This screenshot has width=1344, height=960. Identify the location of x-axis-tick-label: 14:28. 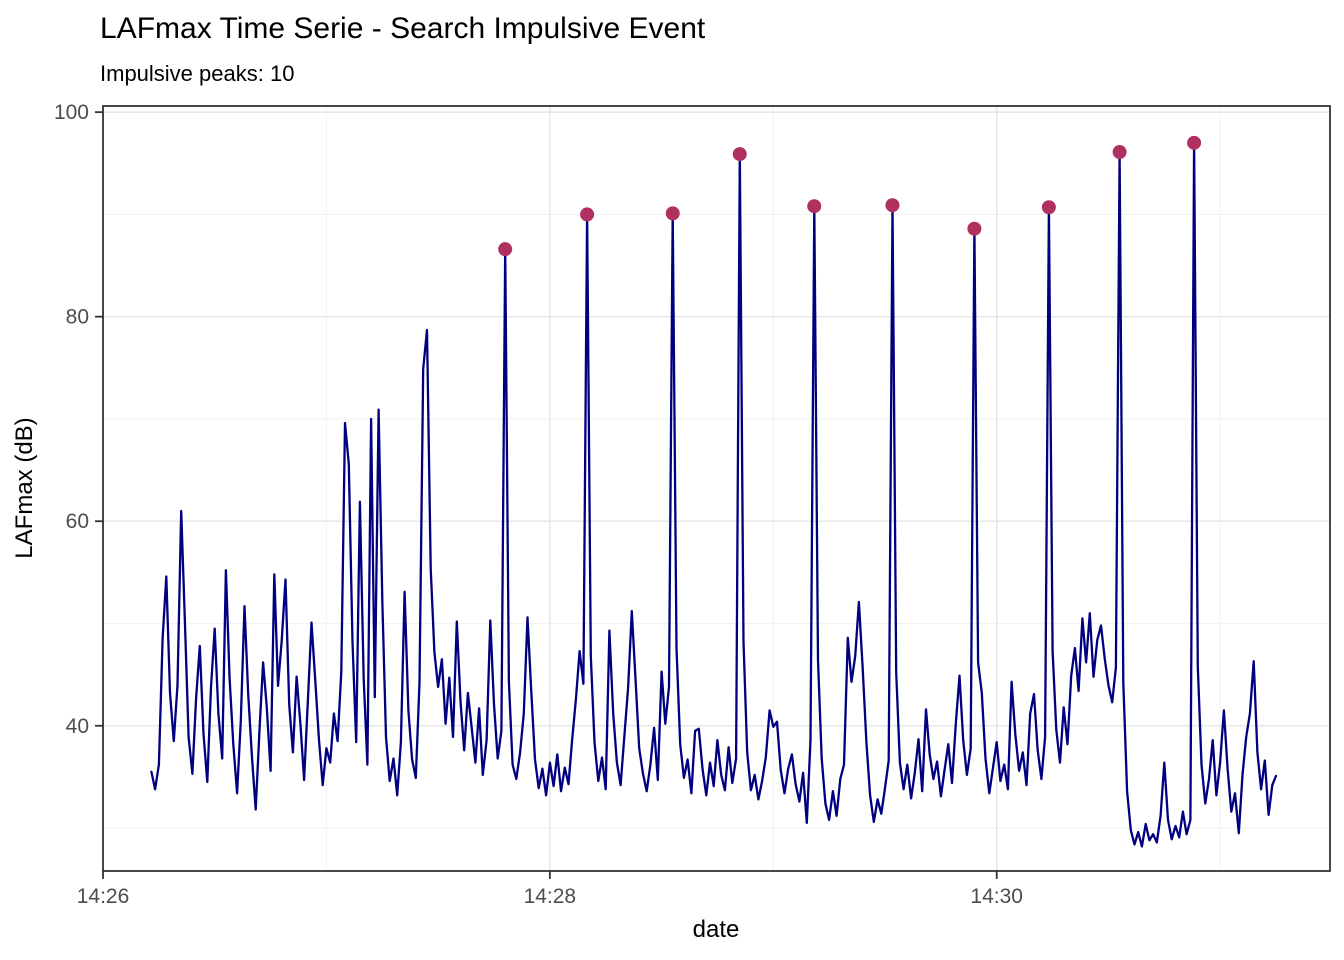
(550, 896).